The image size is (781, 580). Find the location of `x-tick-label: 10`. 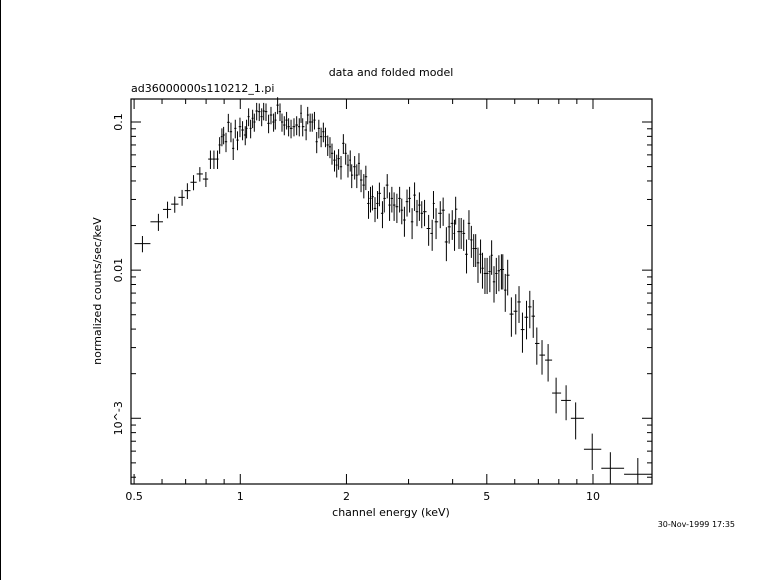

x-tick-label: 10 is located at coordinates (593, 496).